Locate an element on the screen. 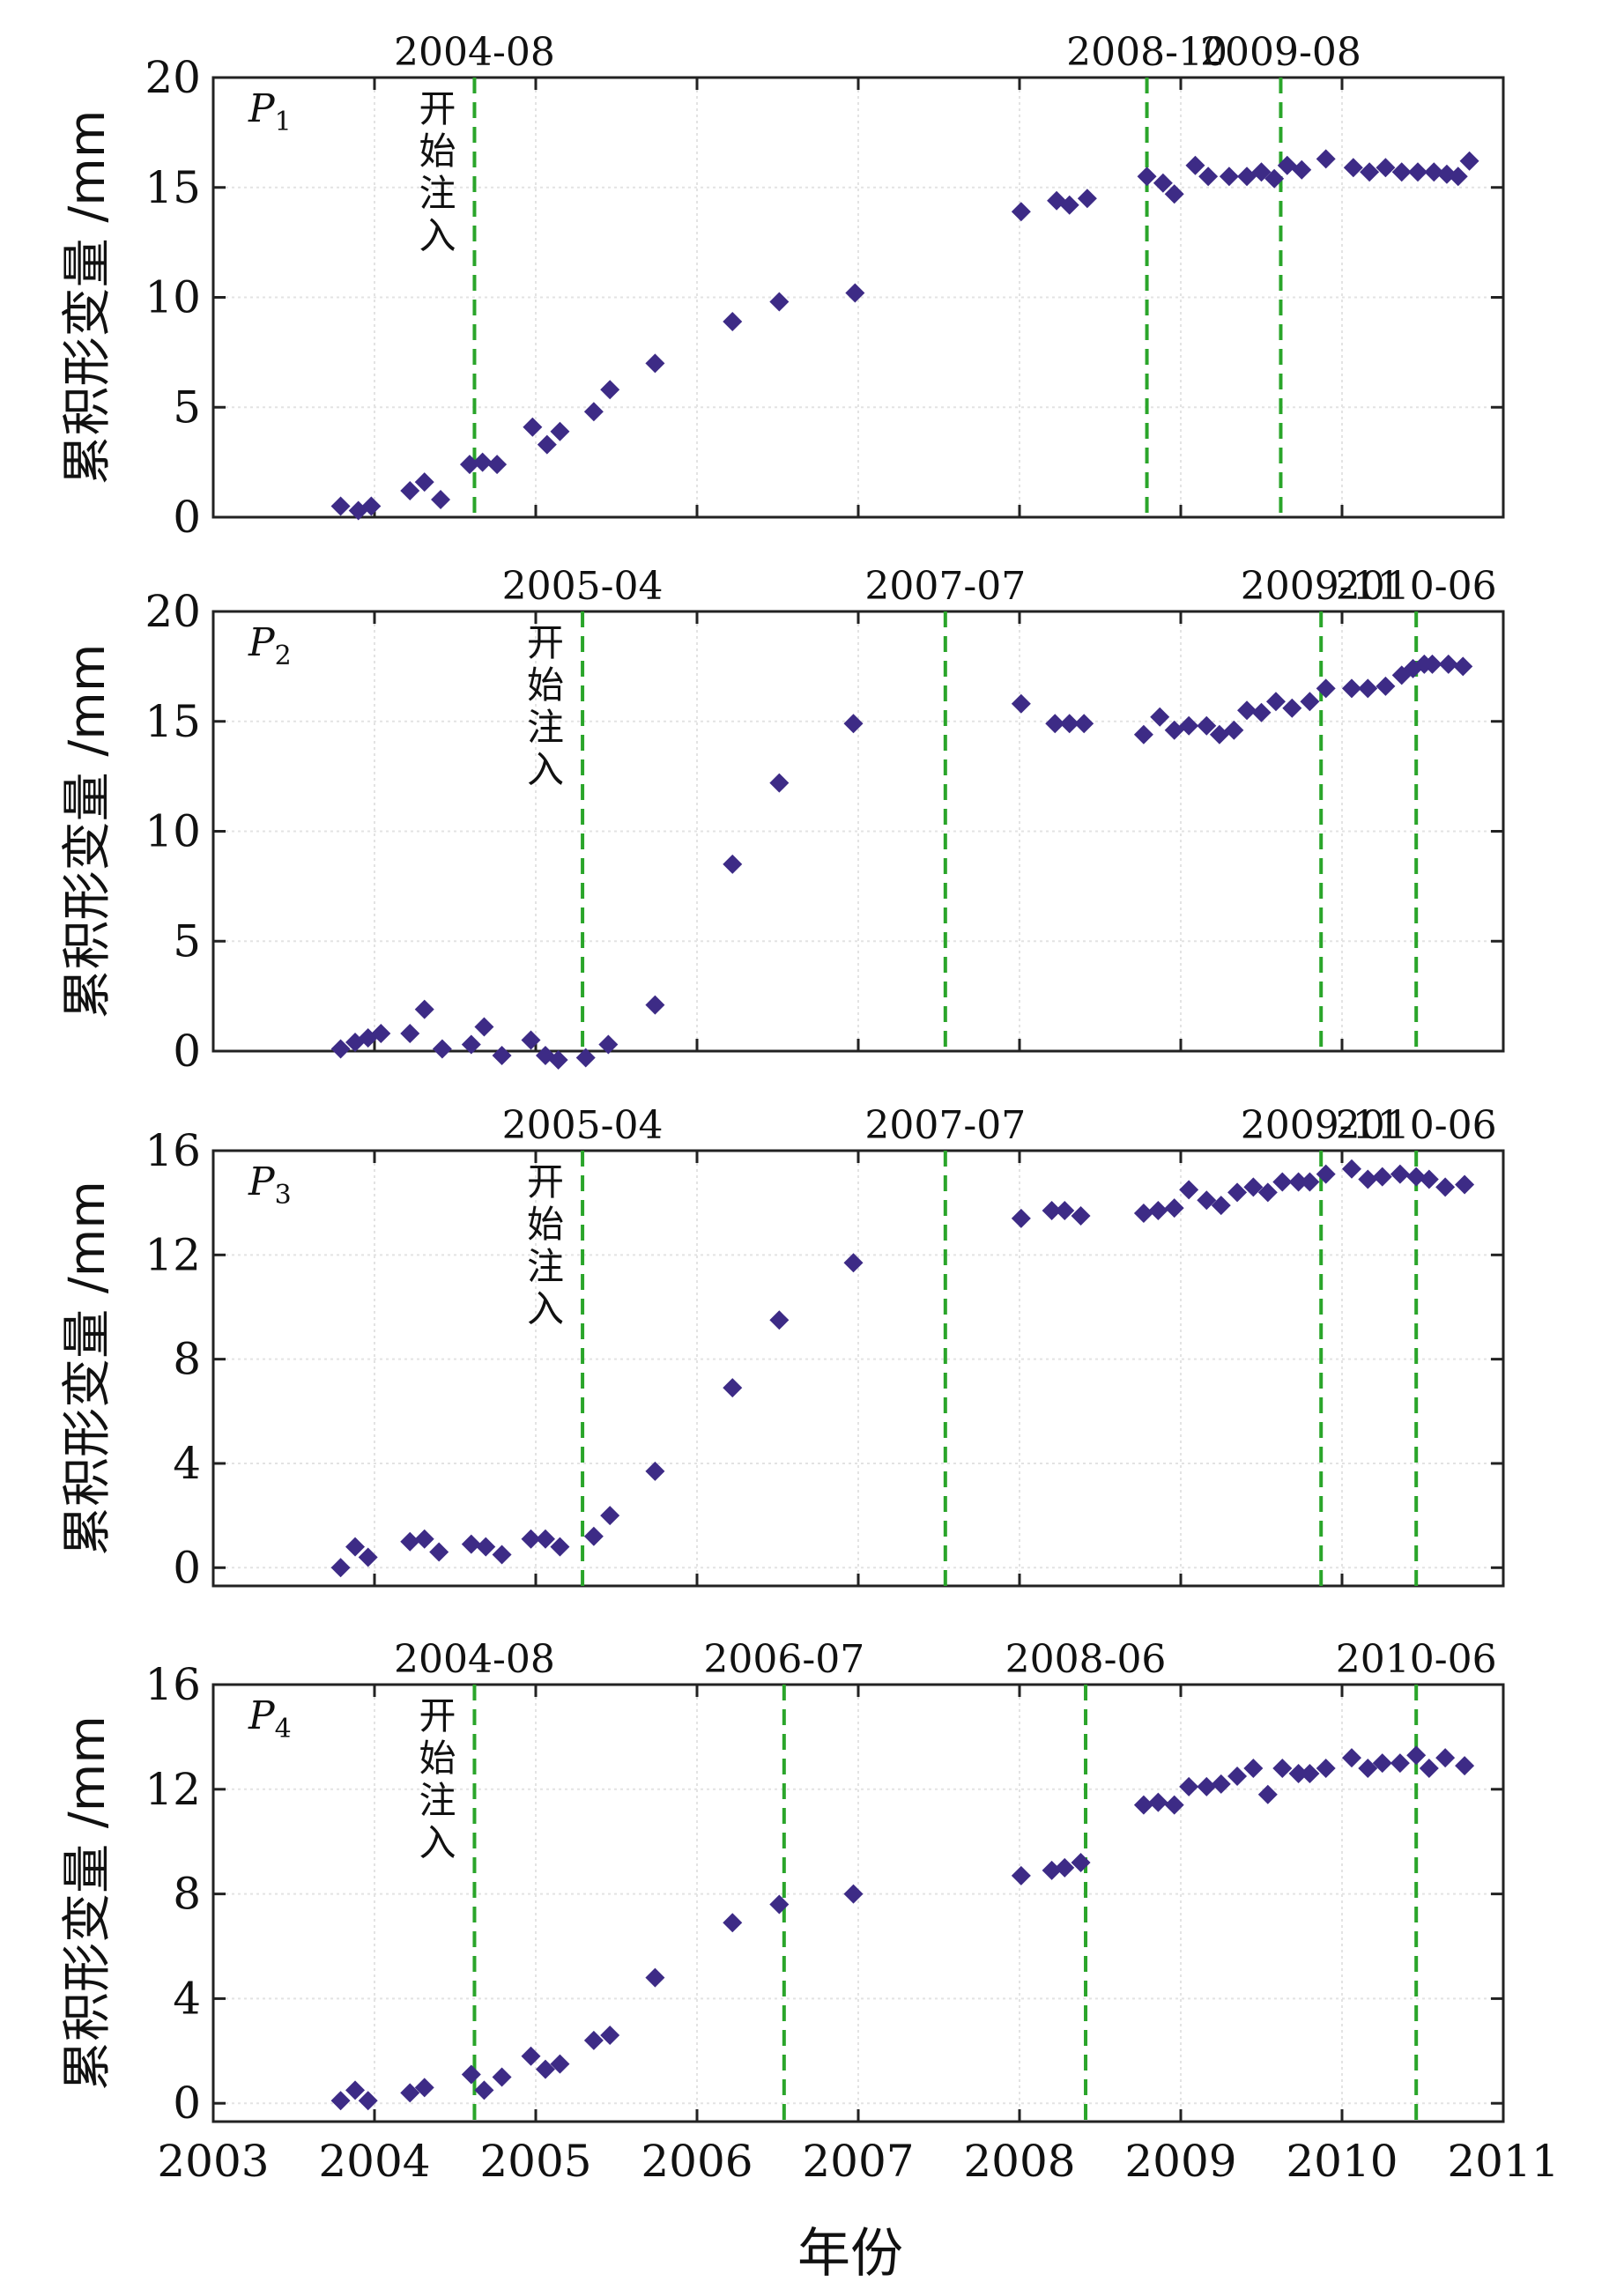  y-tick-label: 15 is located at coordinates (173, 721).